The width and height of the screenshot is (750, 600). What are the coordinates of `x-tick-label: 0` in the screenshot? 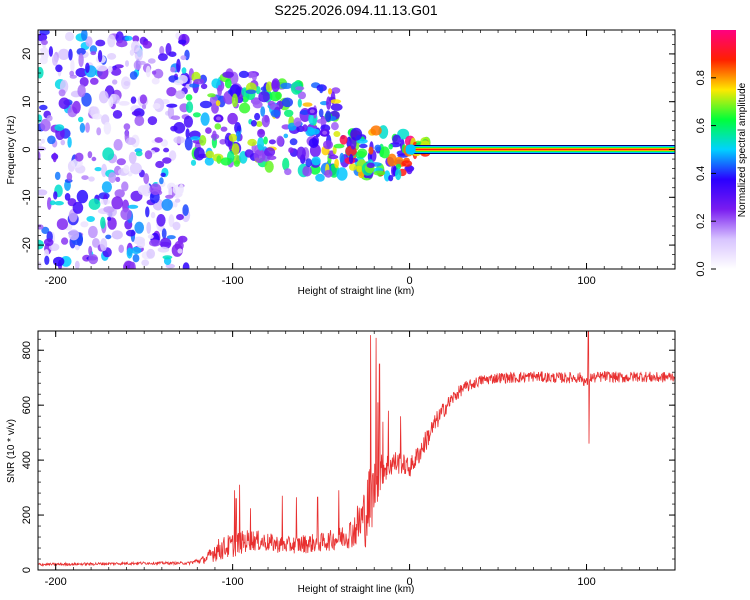 It's located at (410, 582).